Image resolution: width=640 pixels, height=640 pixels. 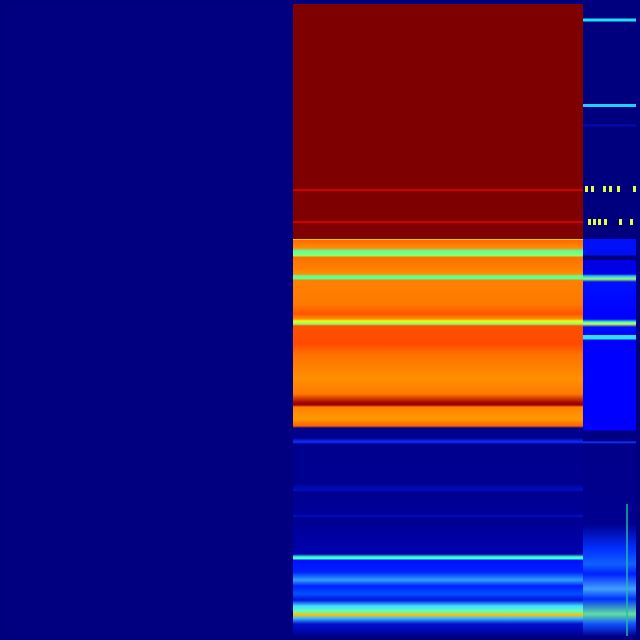 I want to click on vertical-streak, so click(x=627, y=570).